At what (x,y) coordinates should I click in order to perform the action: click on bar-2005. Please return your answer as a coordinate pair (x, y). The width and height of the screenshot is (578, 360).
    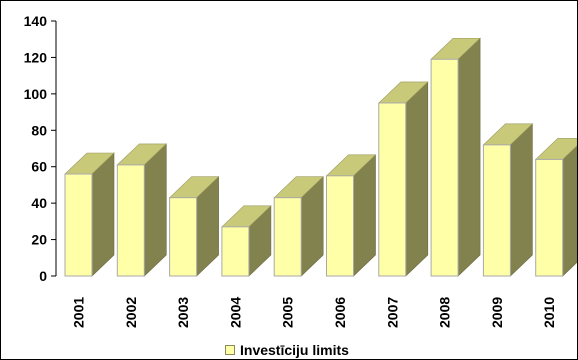
    Looking at the image, I should click on (287, 237).